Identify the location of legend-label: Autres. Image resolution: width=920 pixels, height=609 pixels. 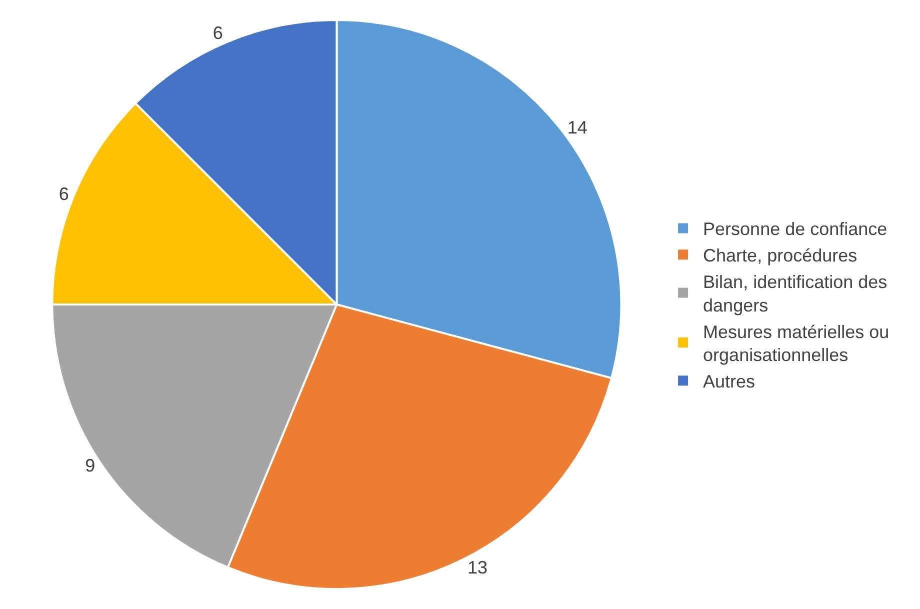
(729, 382).